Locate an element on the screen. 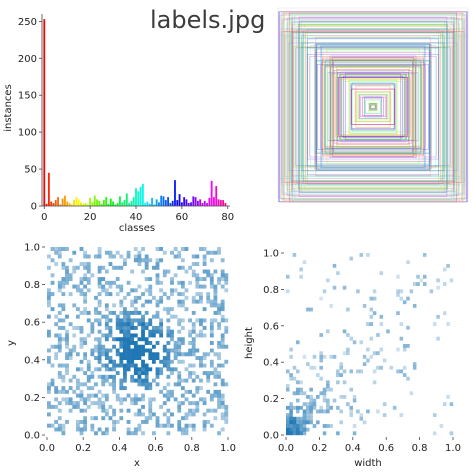 This screenshot has width=474, height=474. y-tick-label: 1.0 is located at coordinates (271, 254).